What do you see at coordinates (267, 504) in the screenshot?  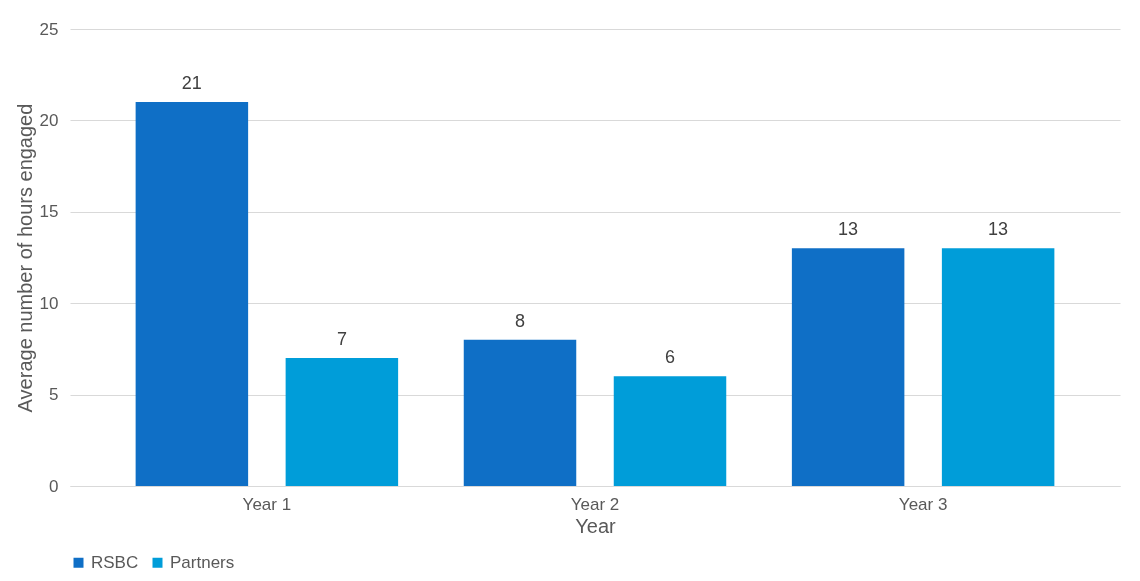 I see `x-tick-label: Year 1` at bounding box center [267, 504].